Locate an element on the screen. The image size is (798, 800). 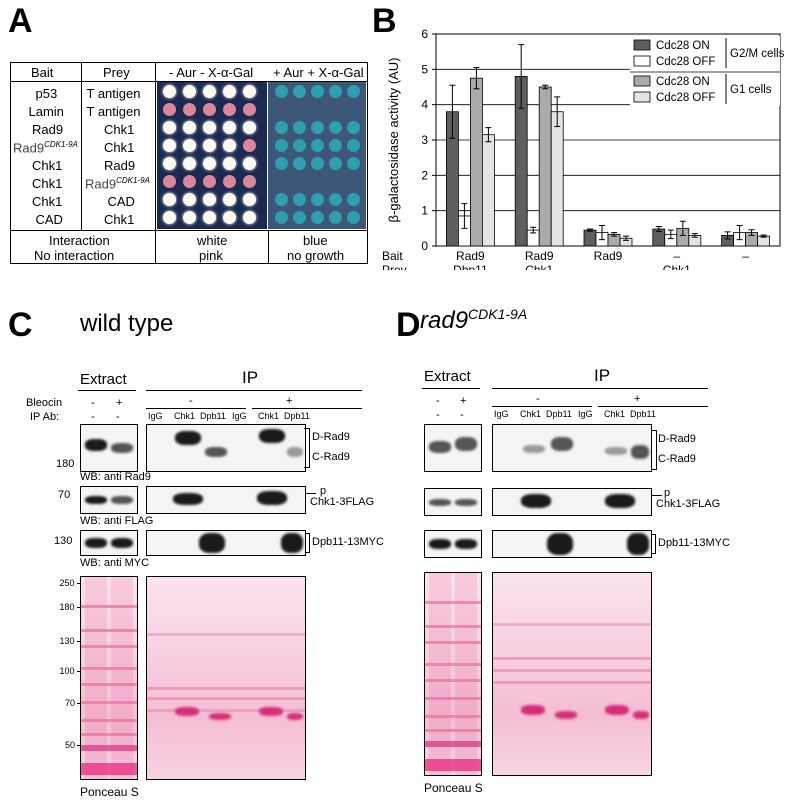
prey-main: Rad9 is located at coordinates (101, 184).